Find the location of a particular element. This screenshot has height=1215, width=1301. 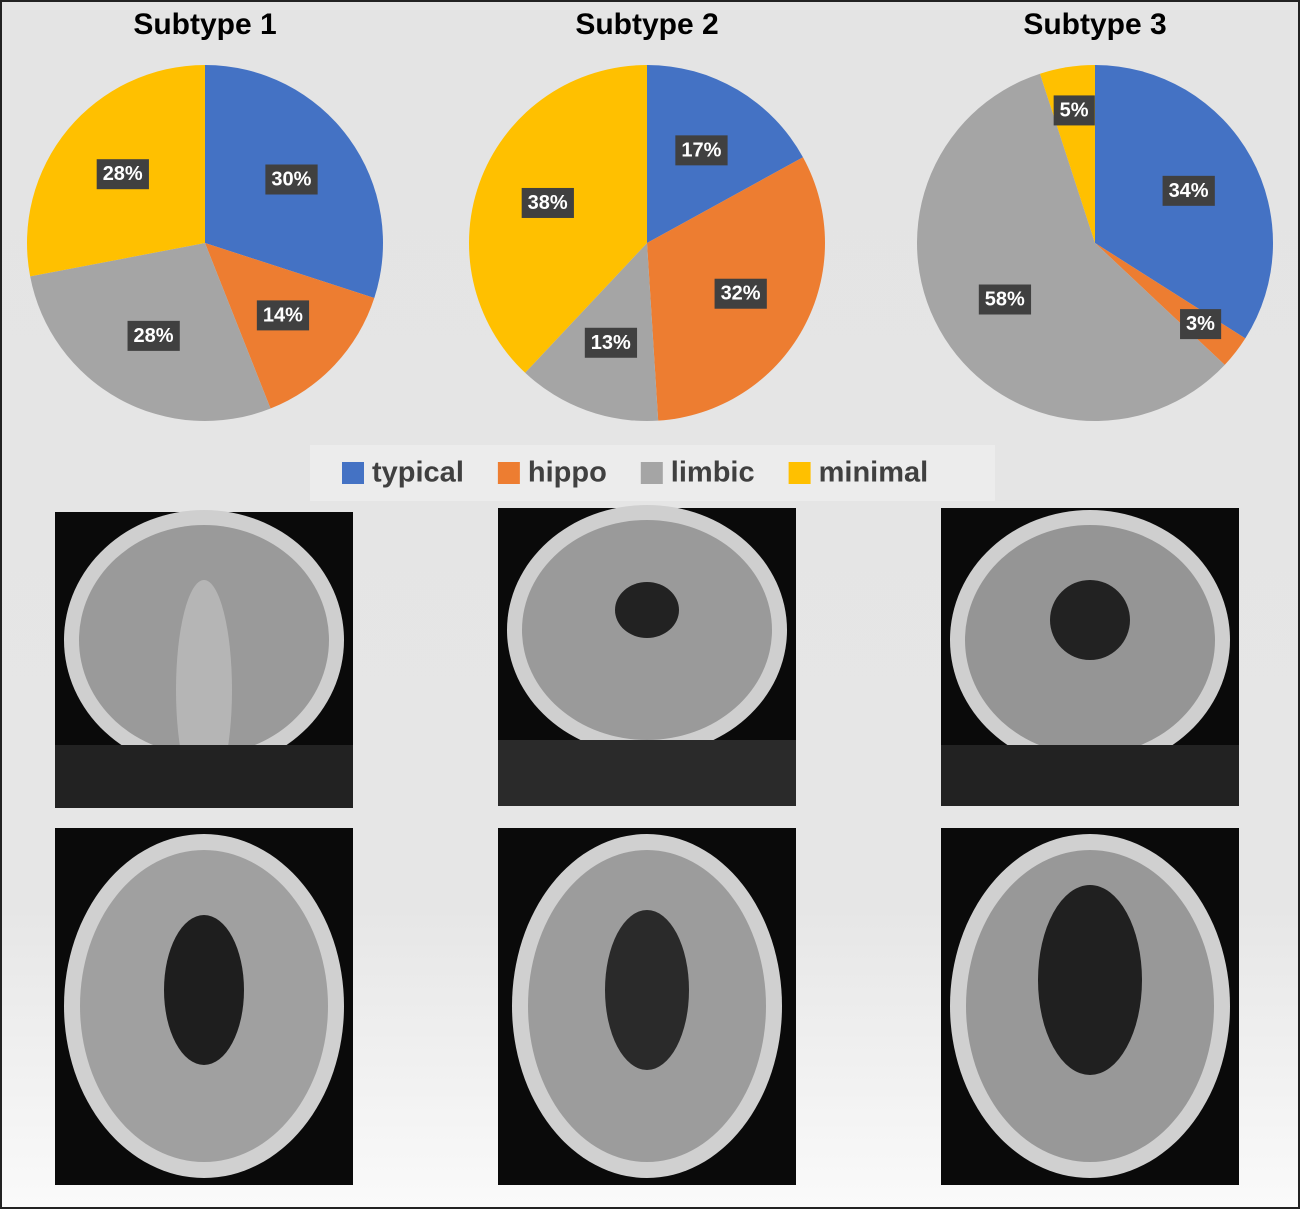

data-label: 17% is located at coordinates (701, 150).